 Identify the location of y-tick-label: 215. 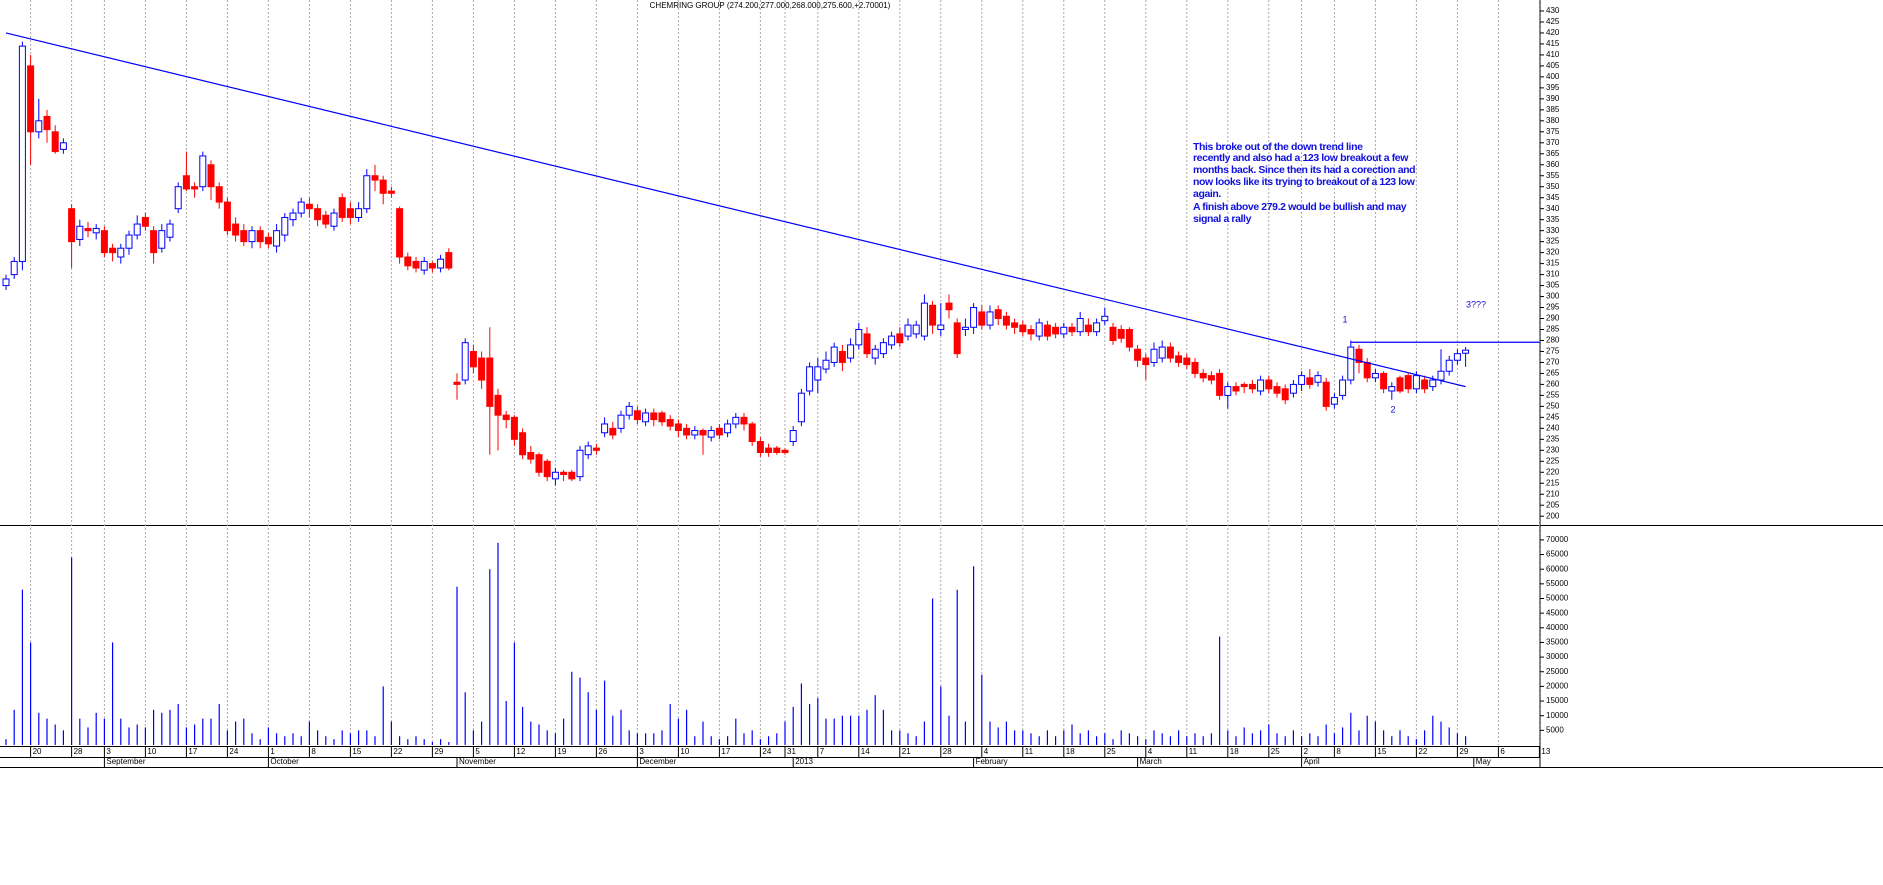
(1553, 482).